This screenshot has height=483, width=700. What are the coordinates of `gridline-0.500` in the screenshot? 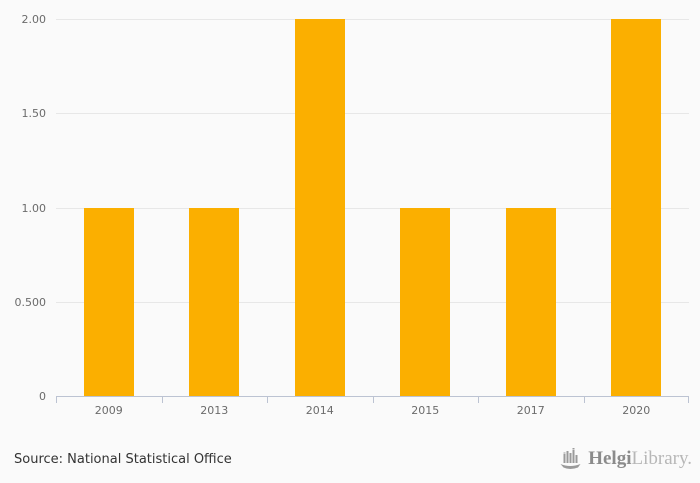 It's located at (372, 302).